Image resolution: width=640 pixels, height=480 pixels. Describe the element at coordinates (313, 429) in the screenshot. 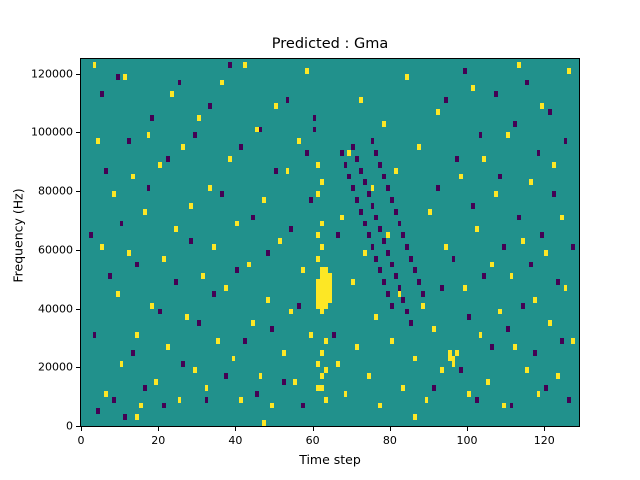

I see `x-tick-mark` at that location.